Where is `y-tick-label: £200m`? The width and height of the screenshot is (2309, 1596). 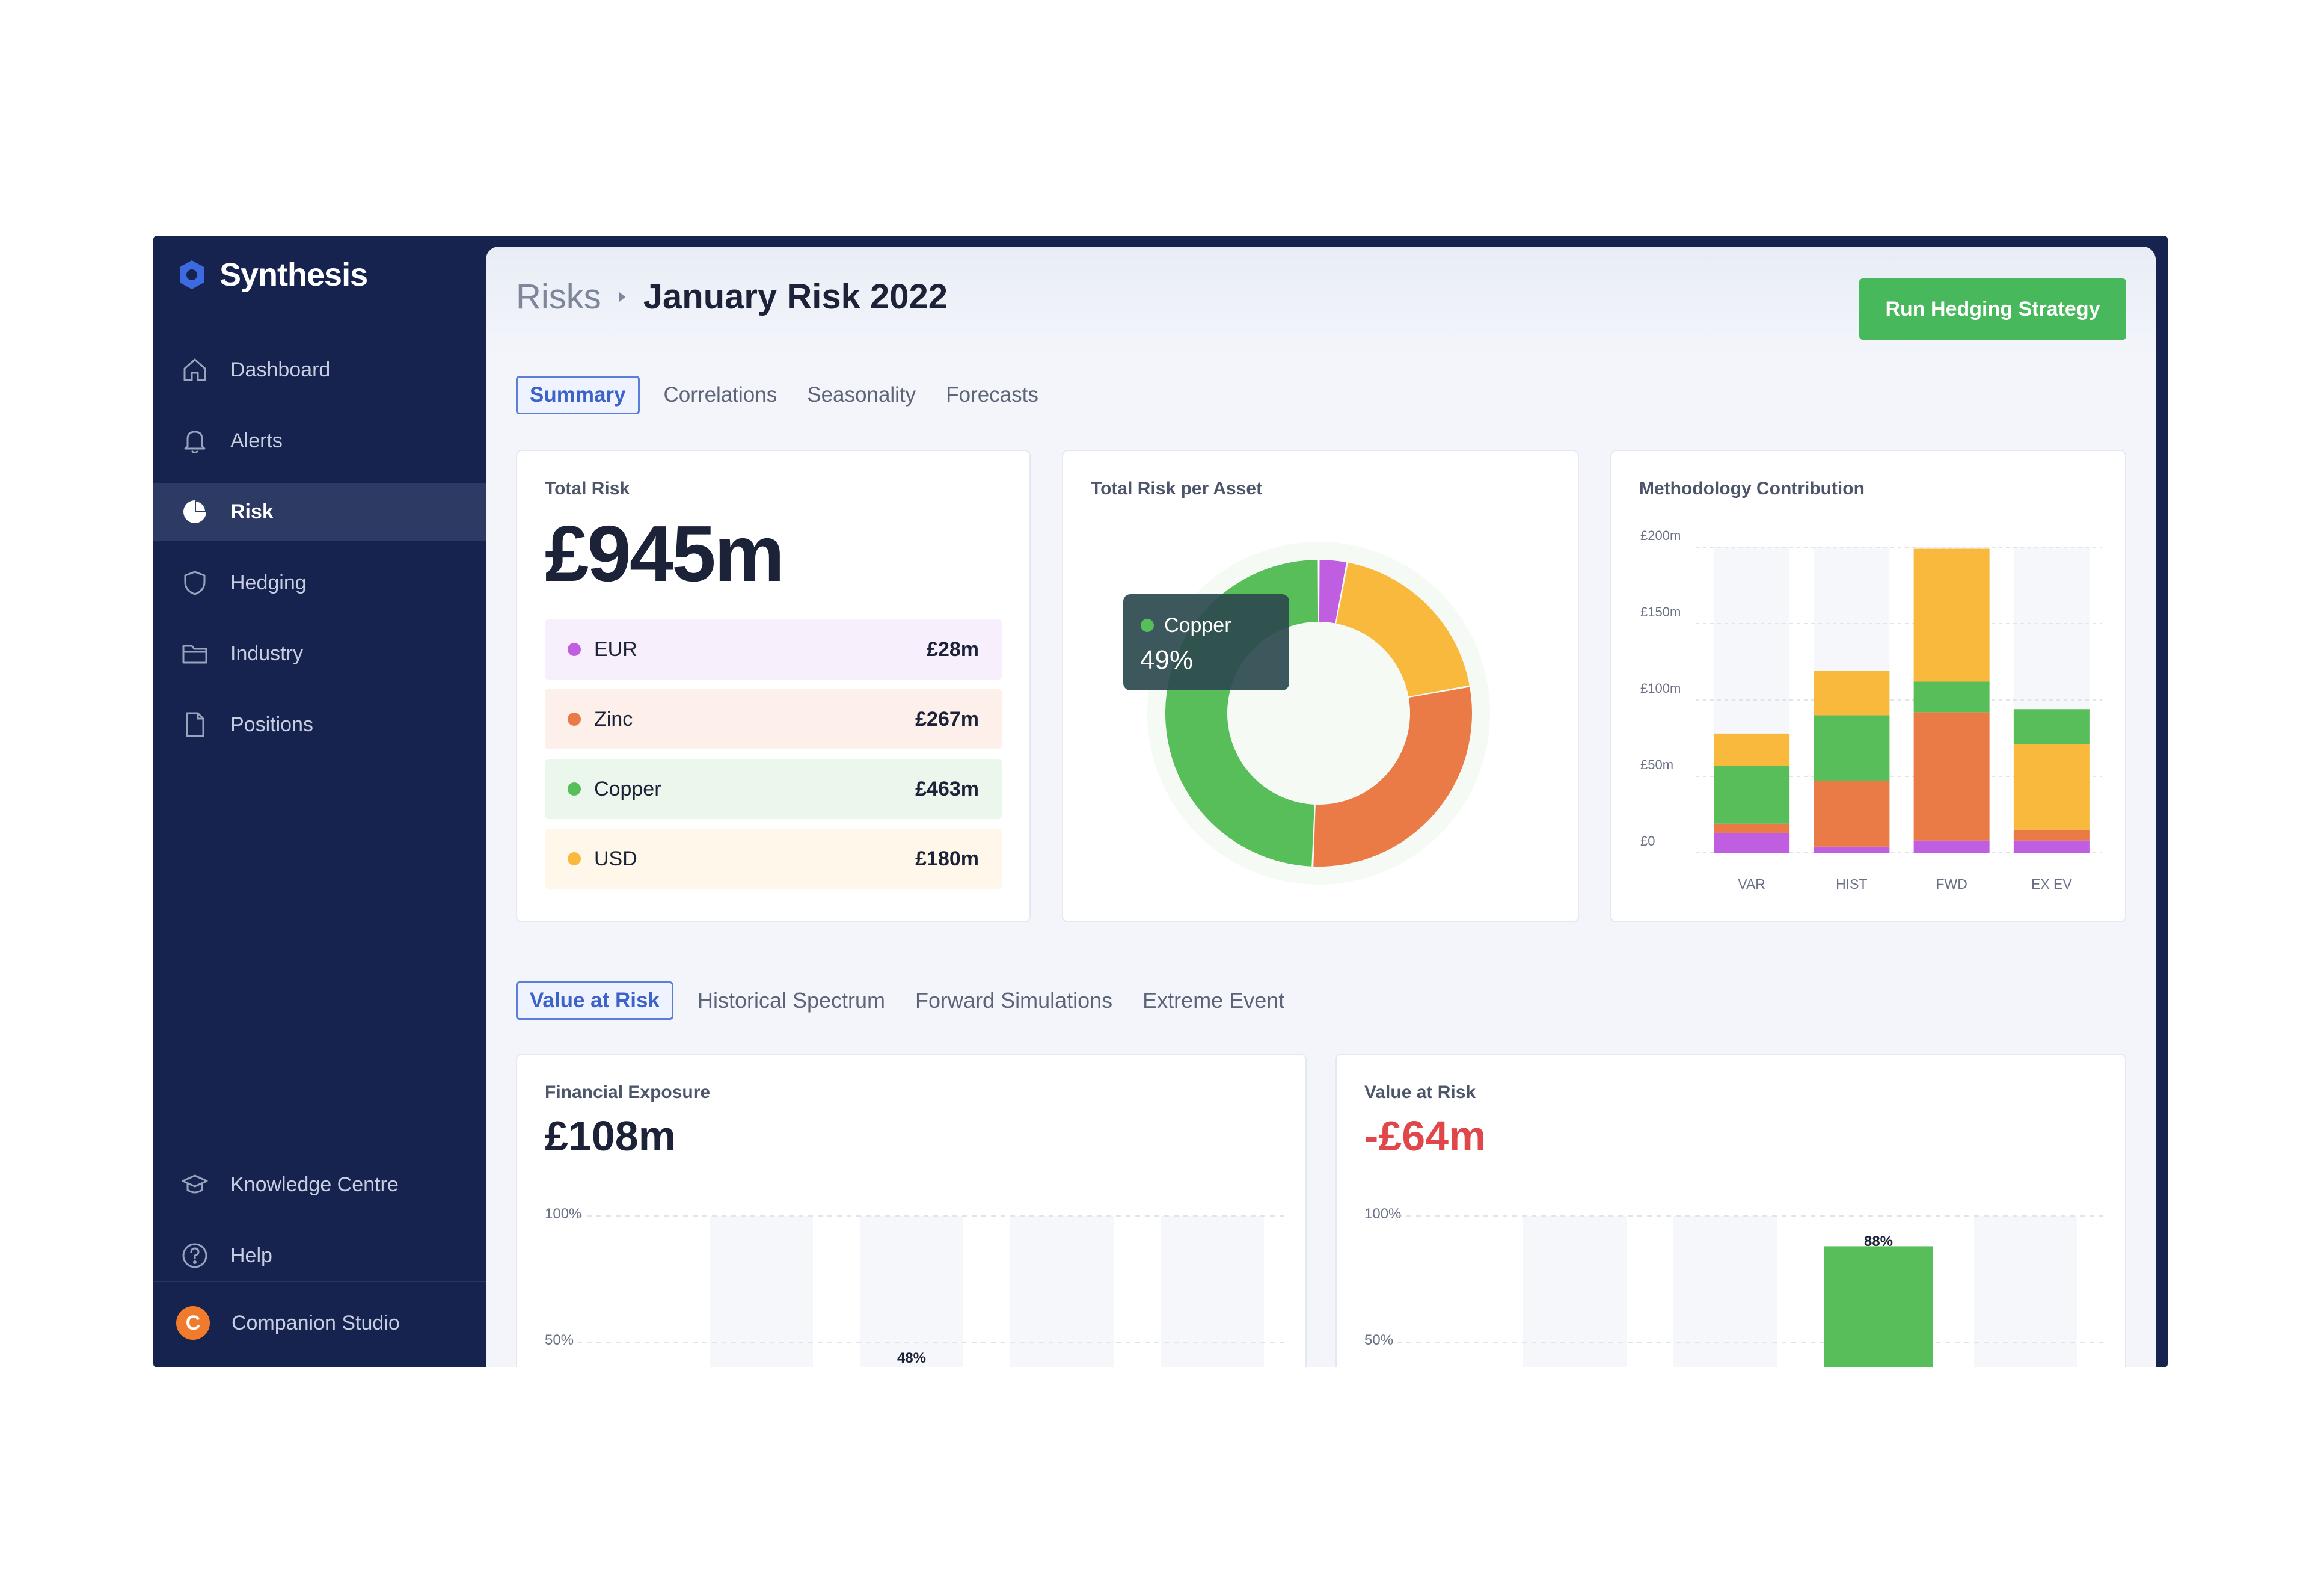
y-tick-label: £200m is located at coordinates (1660, 535).